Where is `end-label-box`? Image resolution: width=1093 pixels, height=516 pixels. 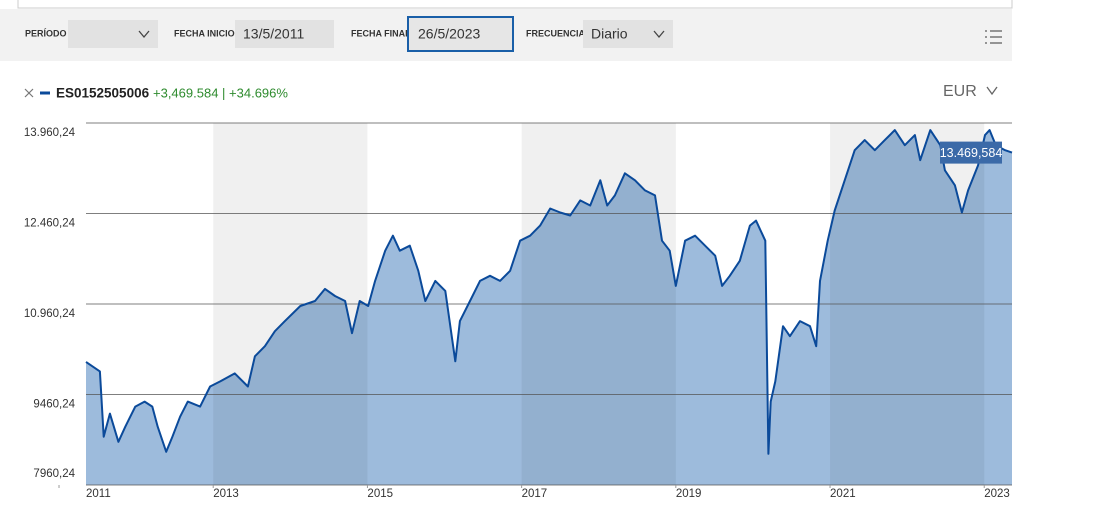
end-label-box is located at coordinates (971, 152).